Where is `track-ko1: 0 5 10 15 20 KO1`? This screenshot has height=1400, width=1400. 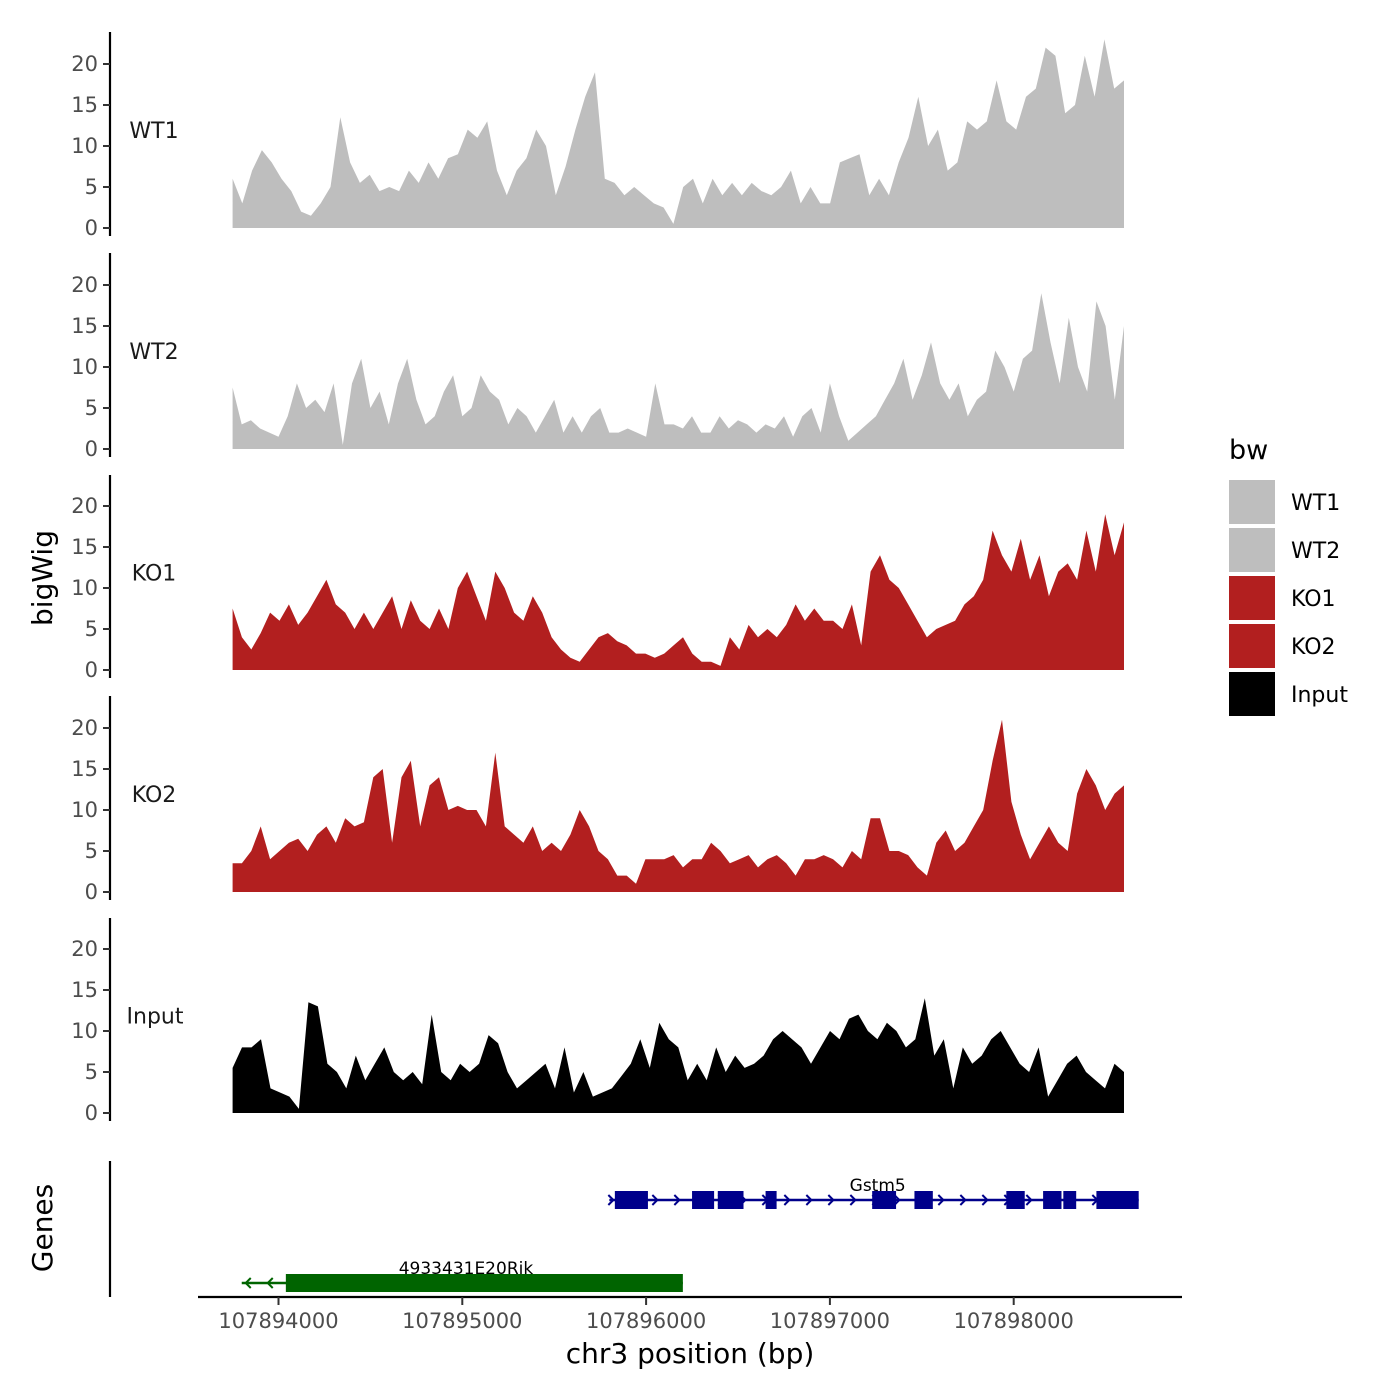
track-ko1: 0 5 10 15 20 KO1 is located at coordinates (598, 578).